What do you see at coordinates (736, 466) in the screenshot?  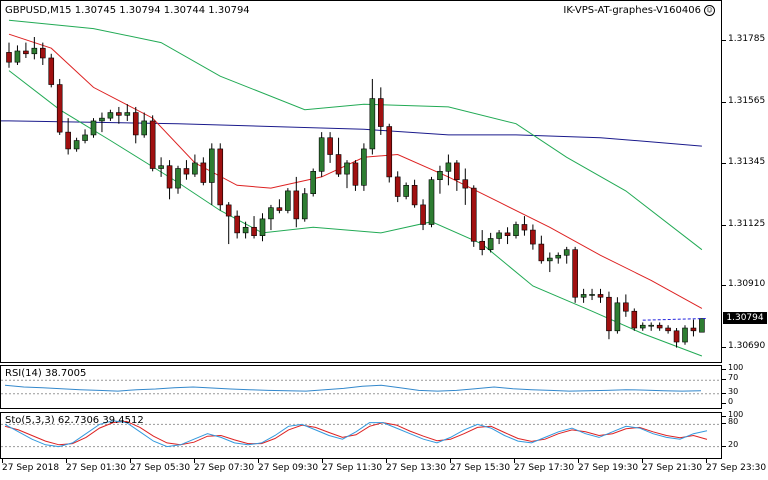 I see `time-axis-label: 27 Sep 23:30` at bounding box center [736, 466].